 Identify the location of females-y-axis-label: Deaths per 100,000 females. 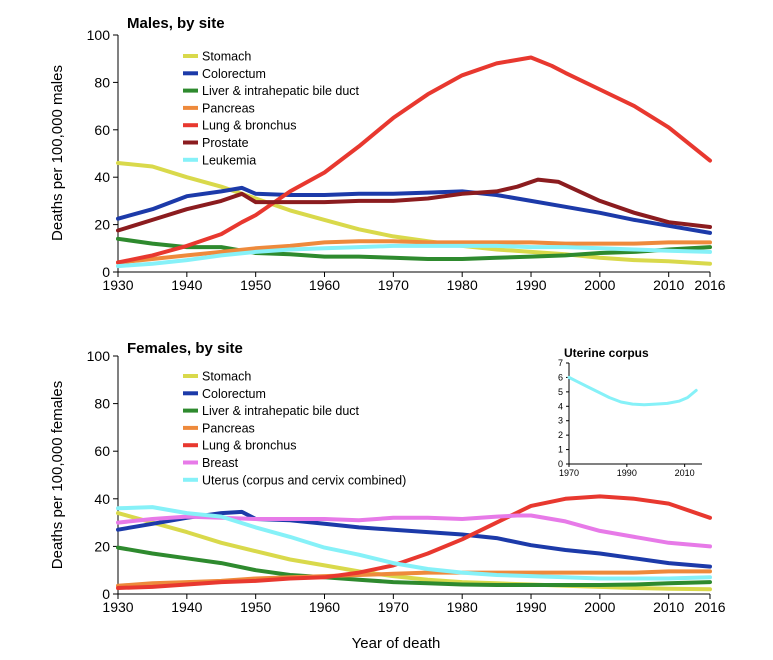
(57, 475).